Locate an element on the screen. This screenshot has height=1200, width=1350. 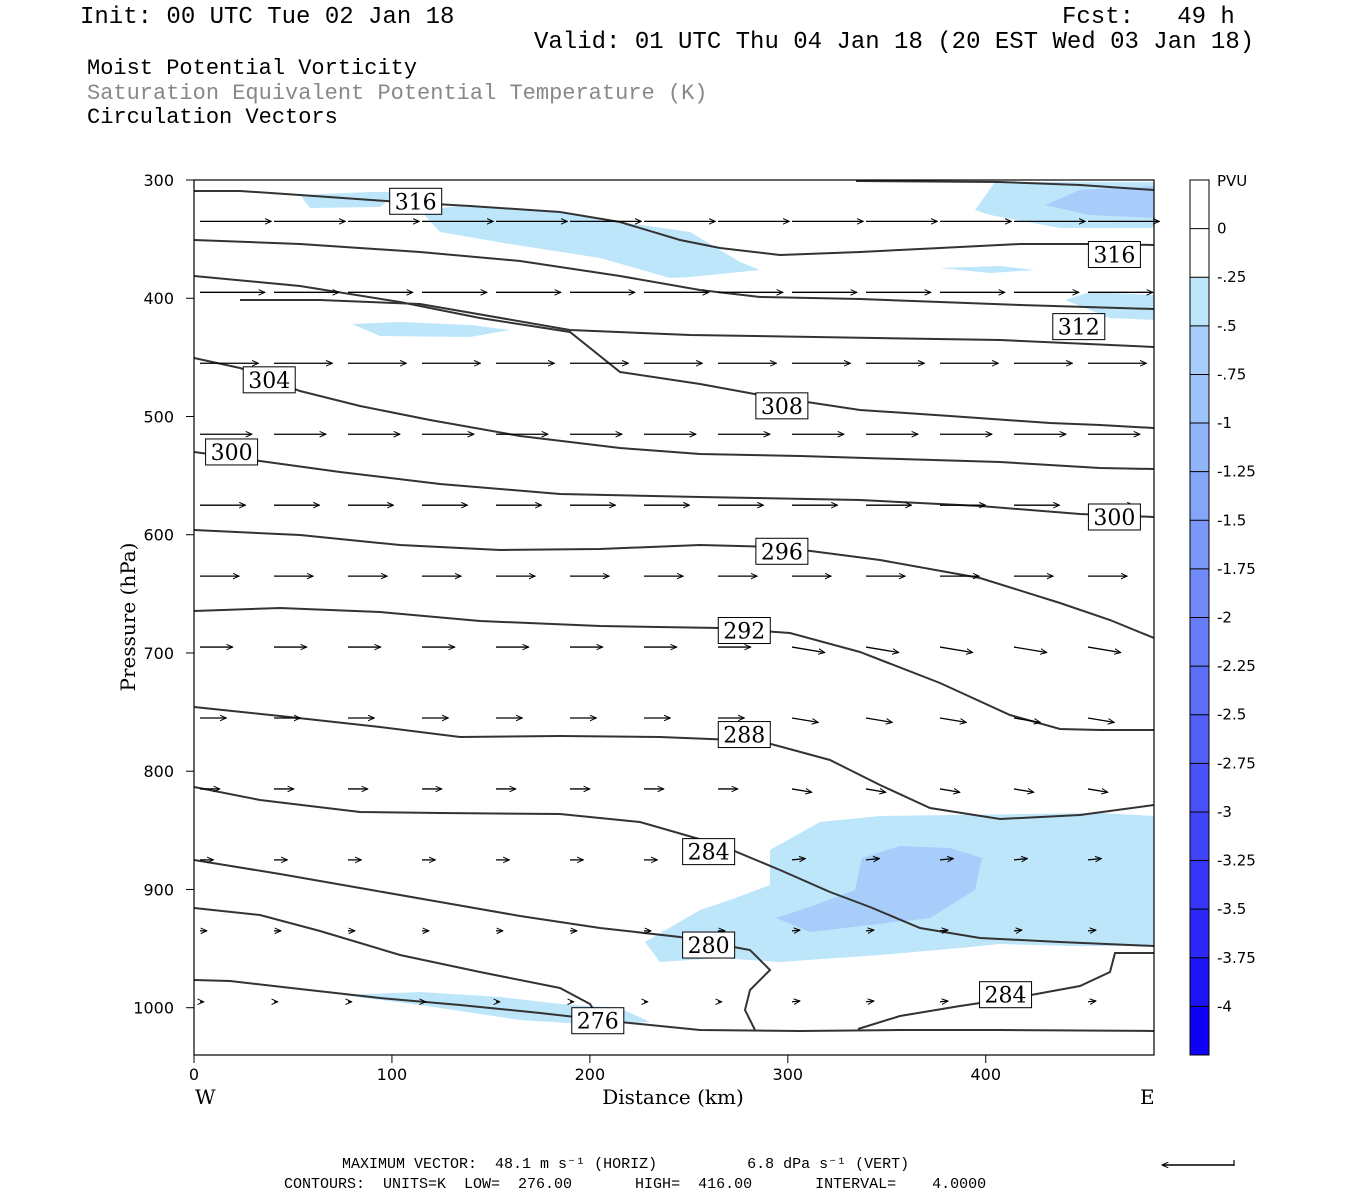
colorbar-tick-label: -1.5 is located at coordinates (1231, 520).